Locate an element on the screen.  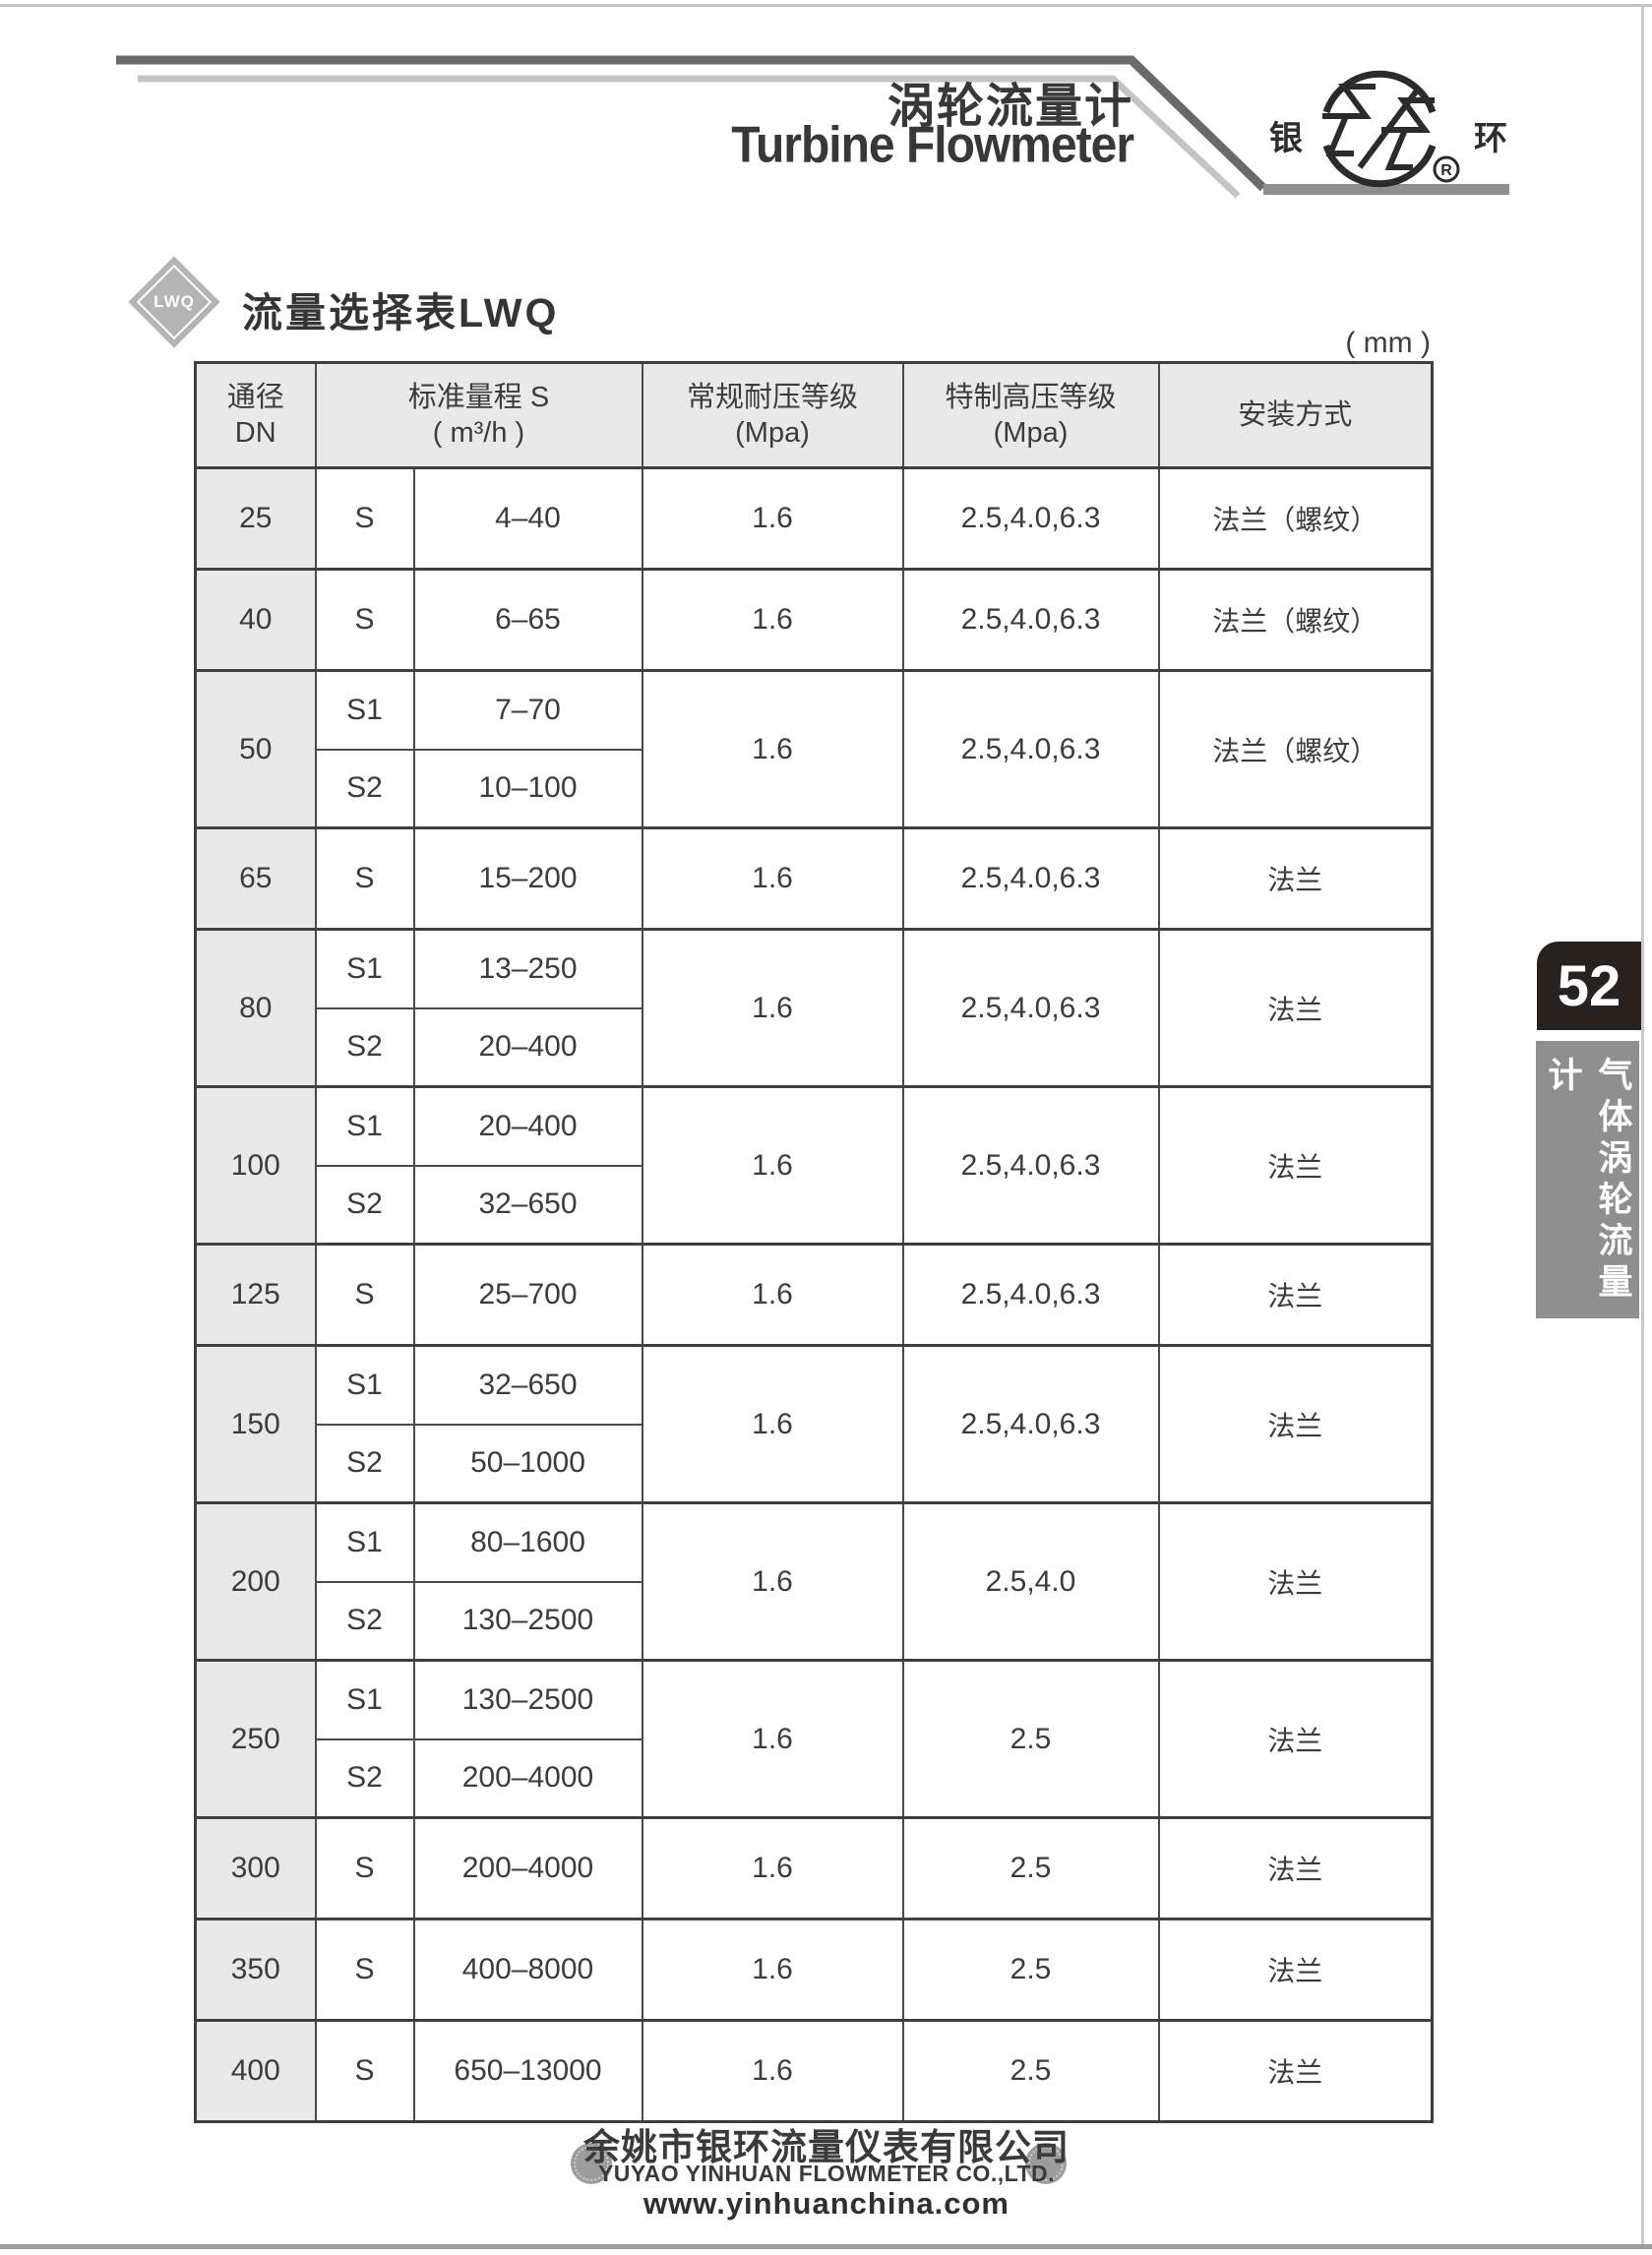
yinhuan-brand-logo: 银 R 环 is located at coordinates (1388, 129).